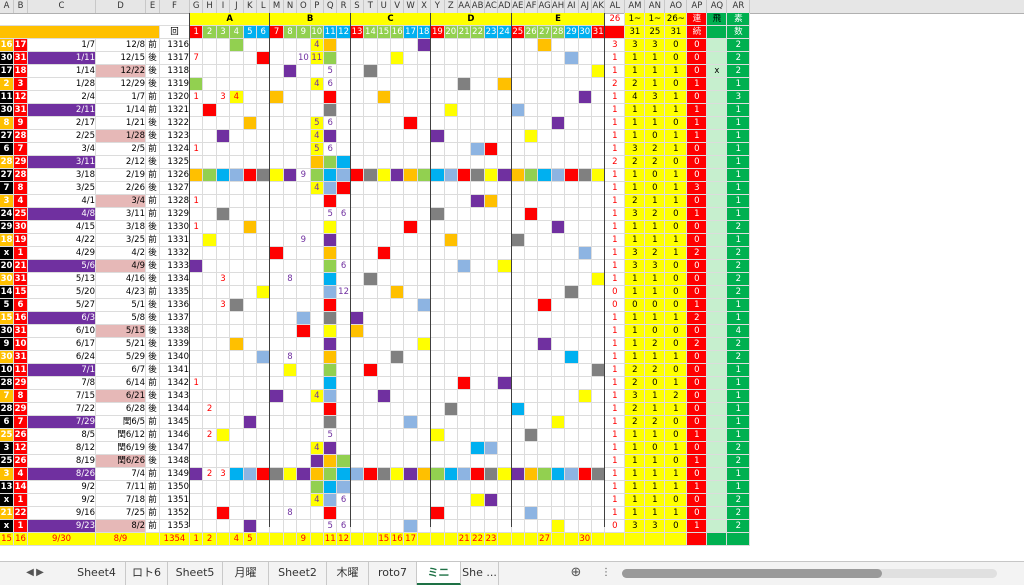 This screenshot has width=1024, height=585. Describe the element at coordinates (210, 474) in the screenshot. I see `grid-cell: 2` at that location.